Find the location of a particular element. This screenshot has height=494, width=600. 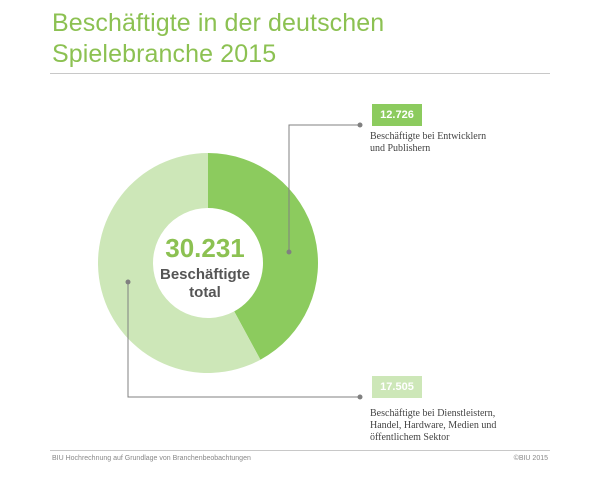

center-label-line-2: total is located at coordinates (205, 292).